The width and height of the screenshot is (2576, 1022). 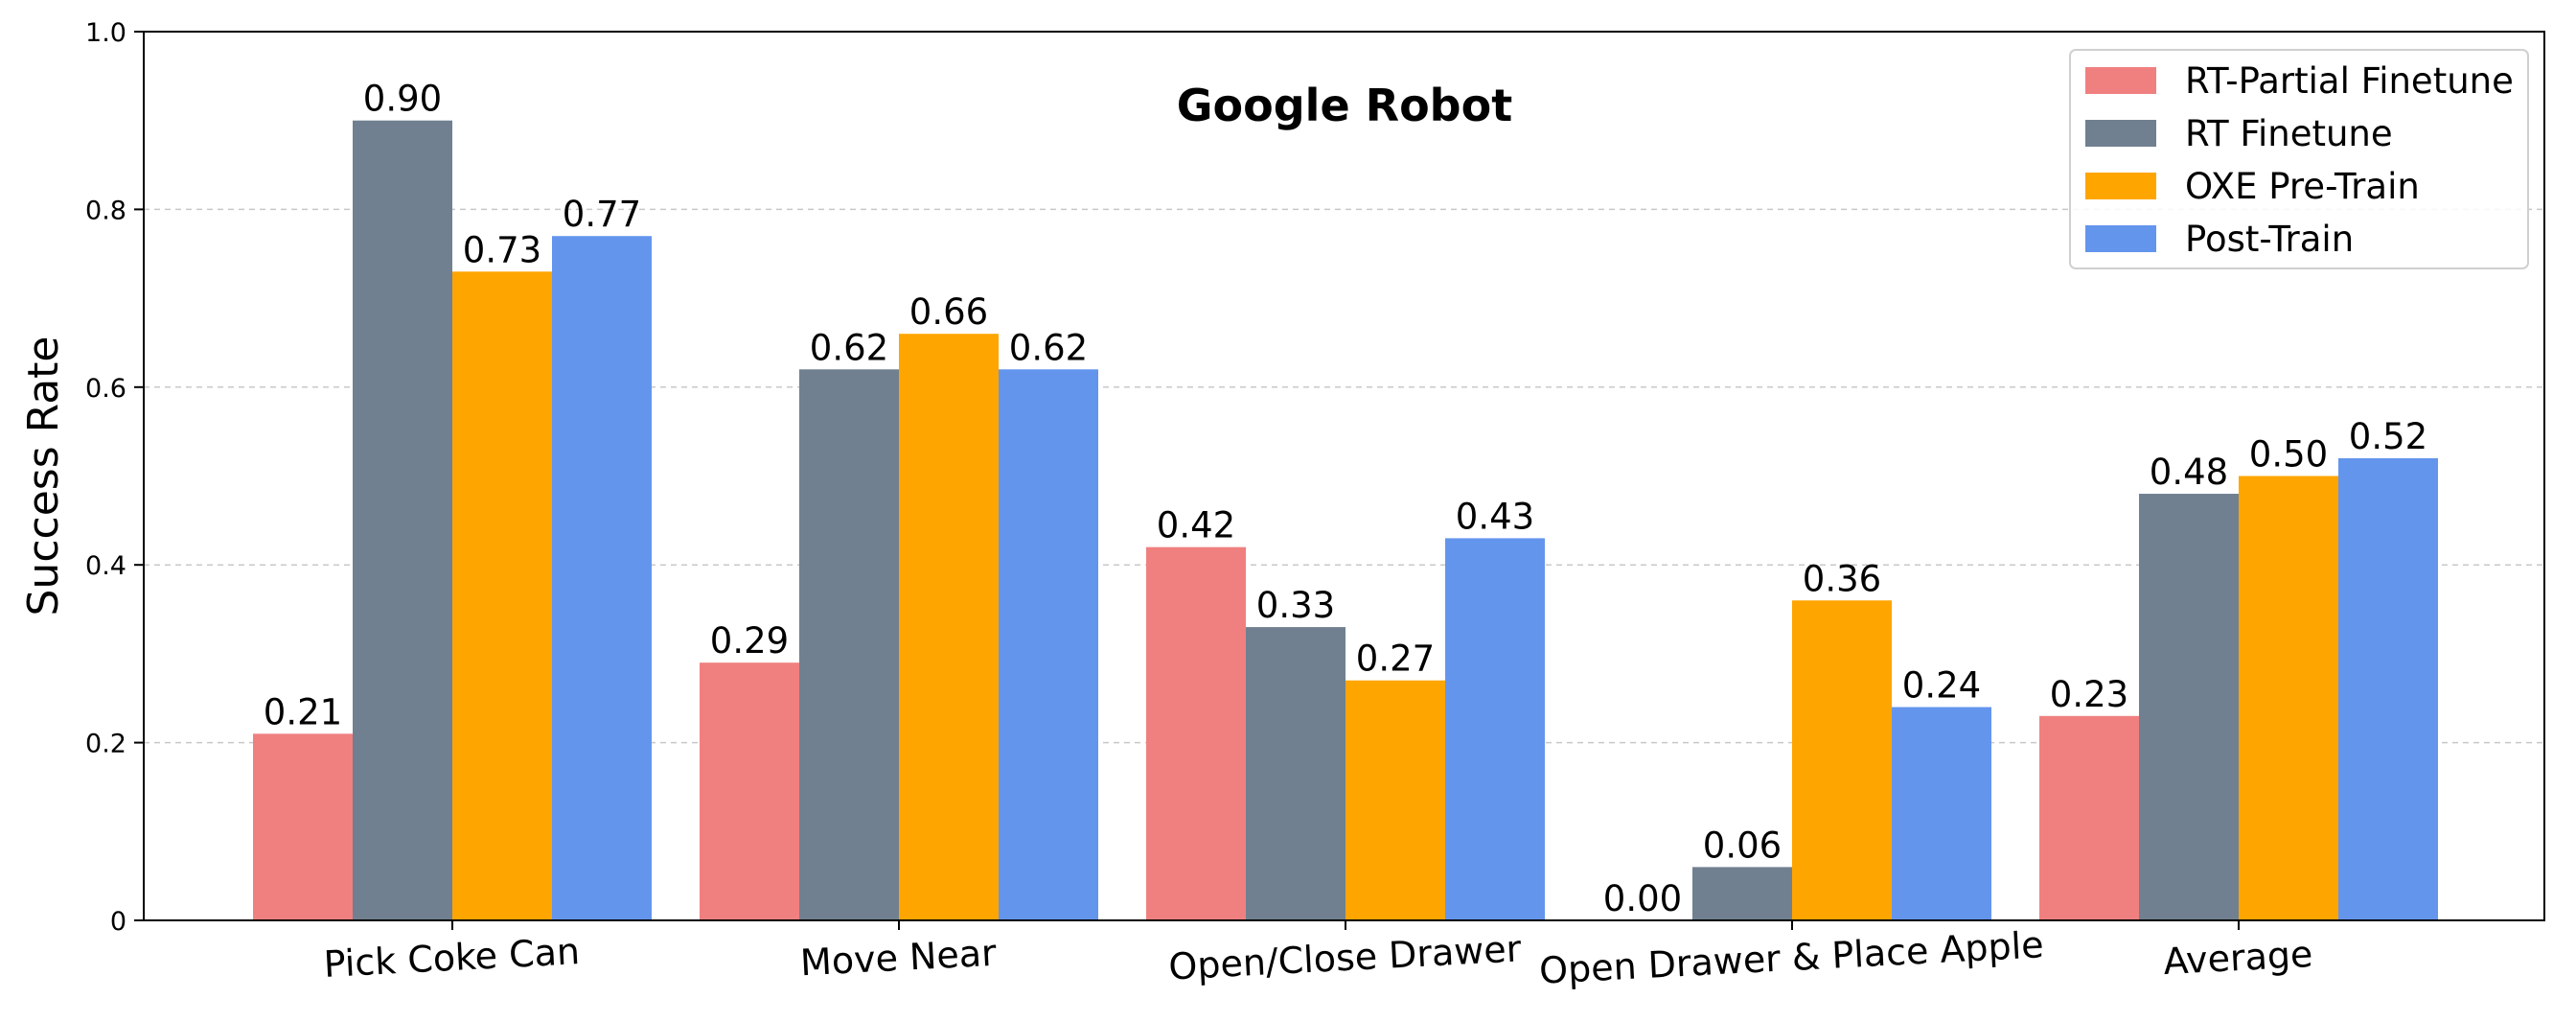 What do you see at coordinates (502, 249) in the screenshot?
I see `bar-value-label: 0.73` at bounding box center [502, 249].